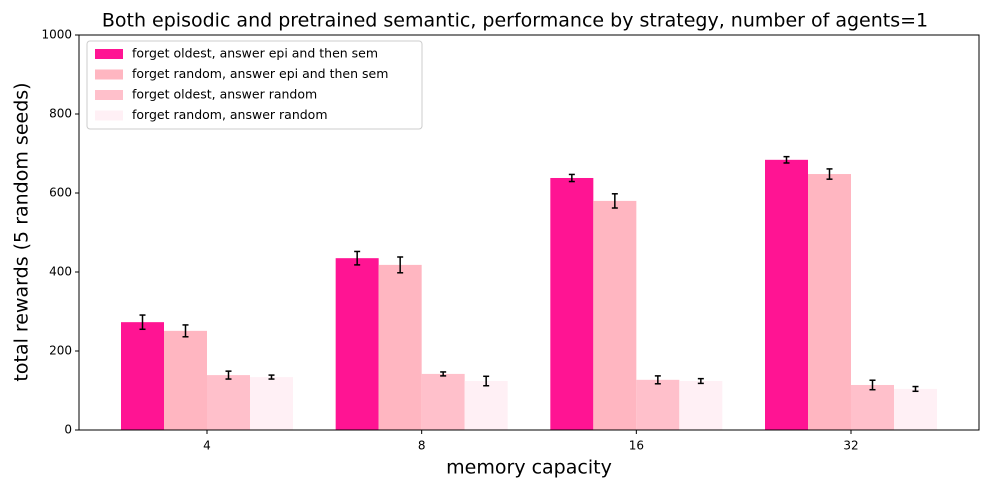  What do you see at coordinates (422, 446) in the screenshot?
I see `x-tick-label: 8` at bounding box center [422, 446].